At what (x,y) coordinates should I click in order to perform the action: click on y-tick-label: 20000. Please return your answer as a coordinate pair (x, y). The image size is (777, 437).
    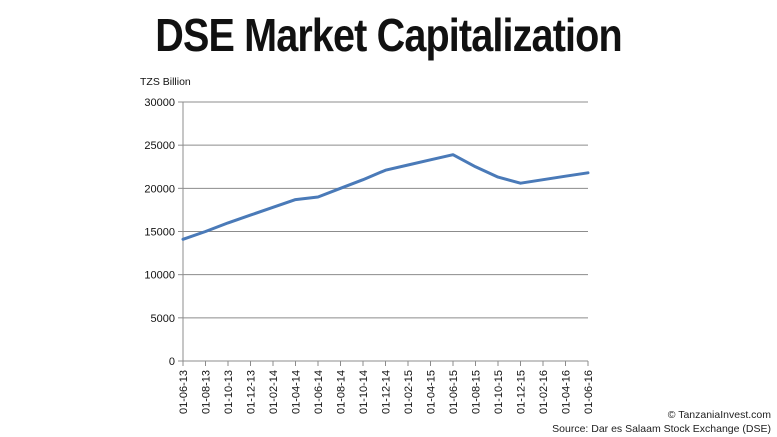
    Looking at the image, I should click on (159, 189).